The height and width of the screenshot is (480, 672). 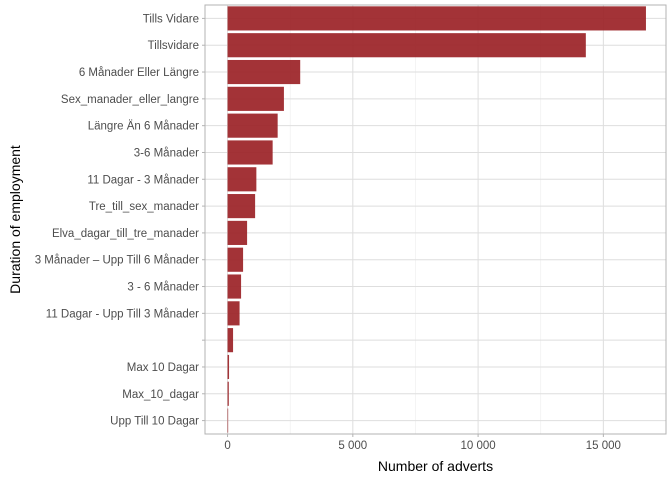 I want to click on y-tick-label: Max 10 Dagar, so click(x=163, y=368).